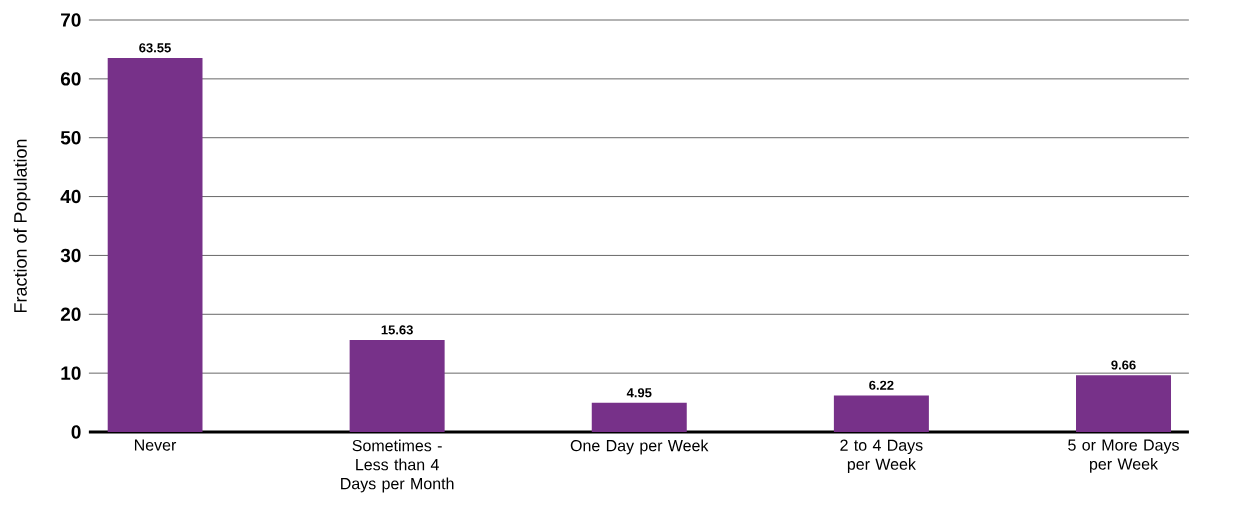 This screenshot has width=1259, height=515. What do you see at coordinates (155, 48) in the screenshot?
I see `data-label: 63.55` at bounding box center [155, 48].